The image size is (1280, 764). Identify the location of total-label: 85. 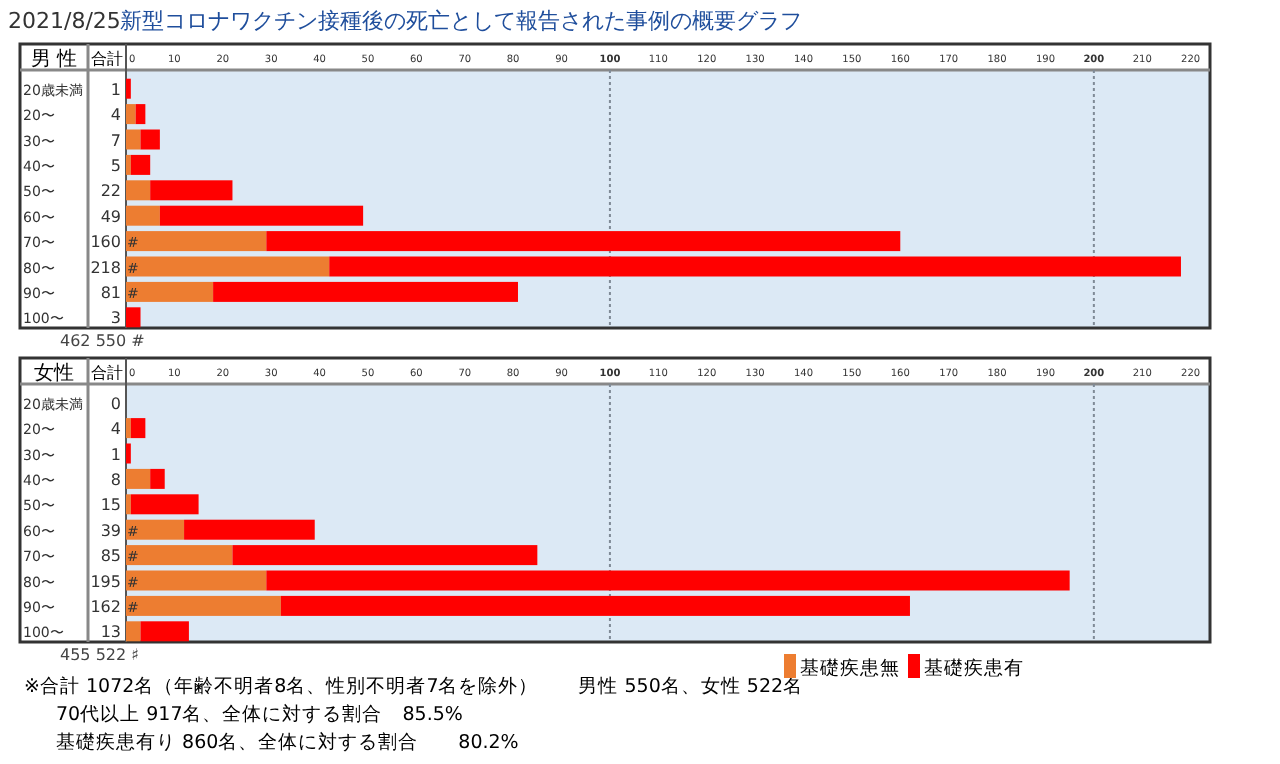
(110, 556).